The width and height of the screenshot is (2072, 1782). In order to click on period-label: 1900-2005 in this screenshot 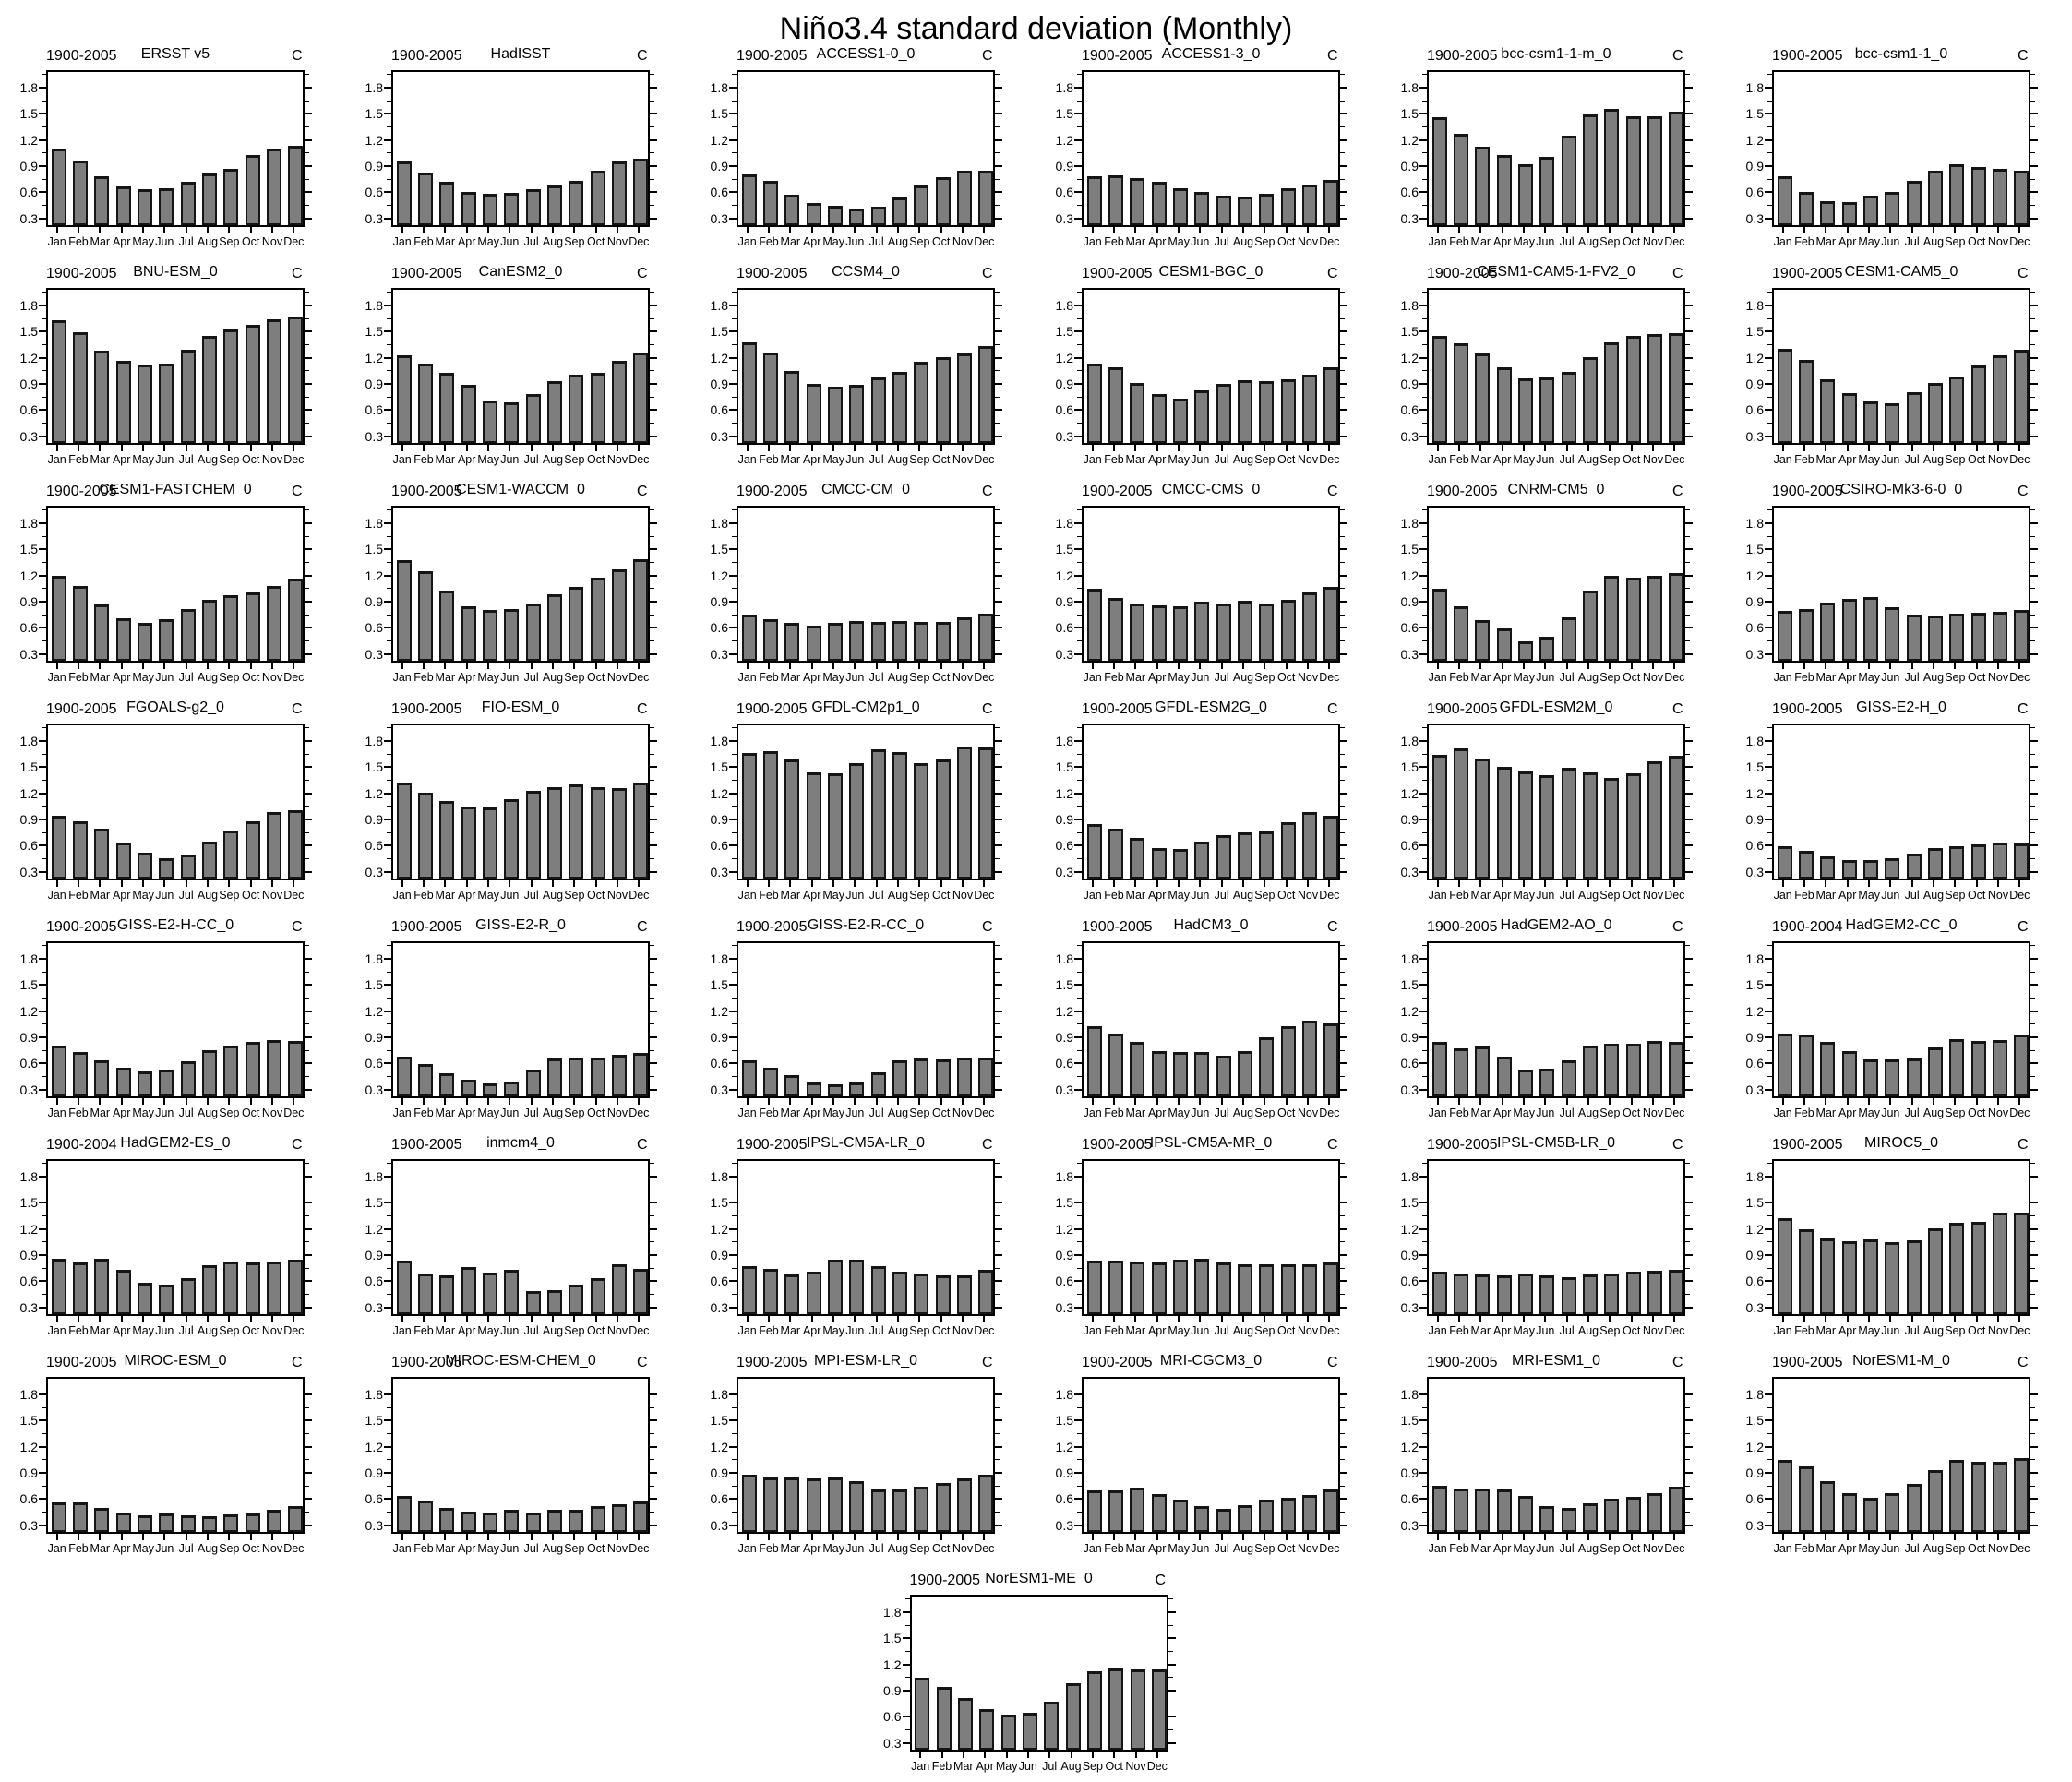, I will do `click(1118, 1362)`.